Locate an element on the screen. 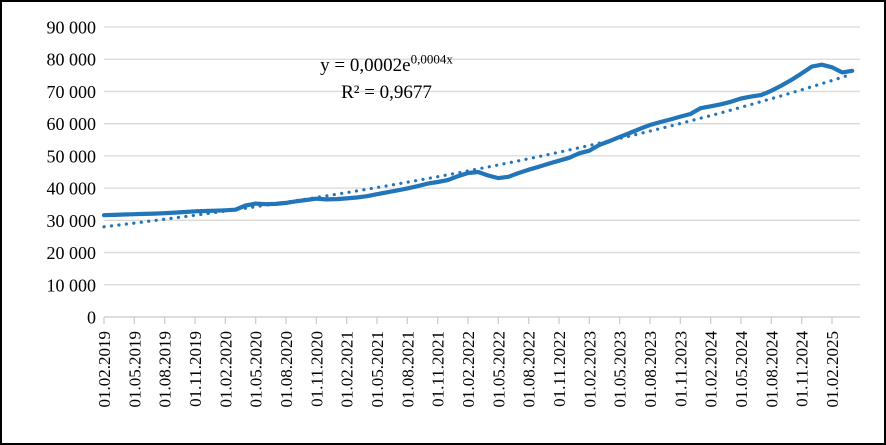 The image size is (886, 445). x-tick-label: 01.11.2023 is located at coordinates (680, 369).